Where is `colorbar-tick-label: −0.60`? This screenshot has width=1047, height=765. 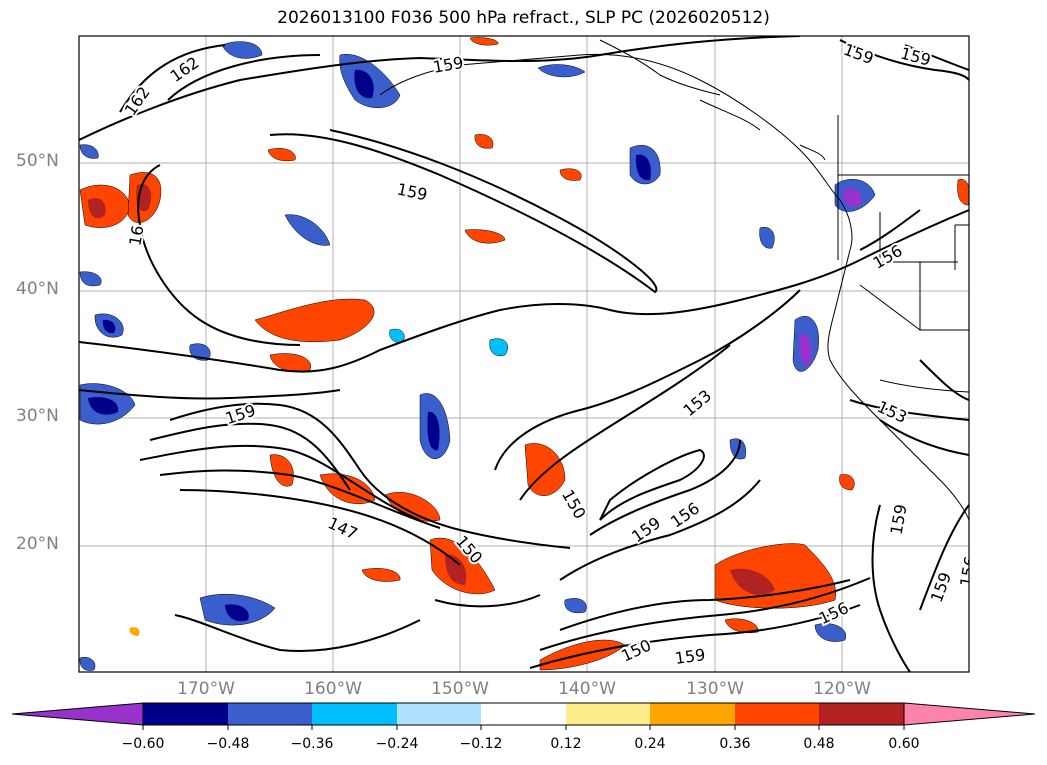 colorbar-tick-label: −0.60 is located at coordinates (143, 744).